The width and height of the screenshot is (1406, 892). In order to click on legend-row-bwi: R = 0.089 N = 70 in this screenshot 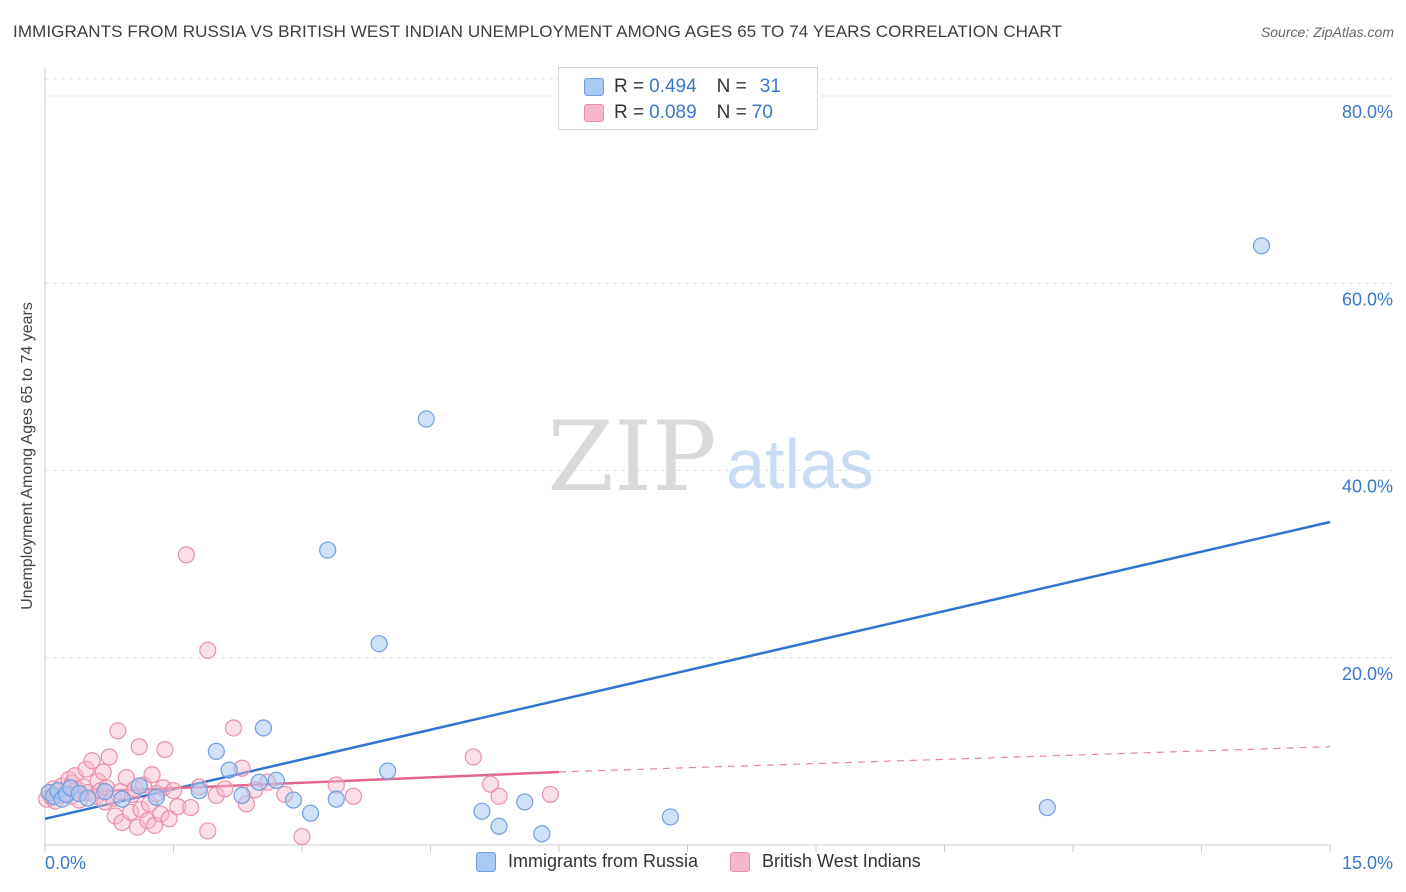, I will do `click(678, 113)`.